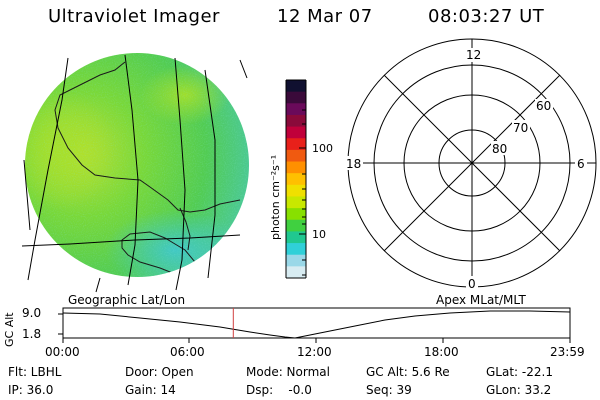 The height and width of the screenshot is (400, 600). I want to click on status-gain: Gain: 14, so click(150, 390).